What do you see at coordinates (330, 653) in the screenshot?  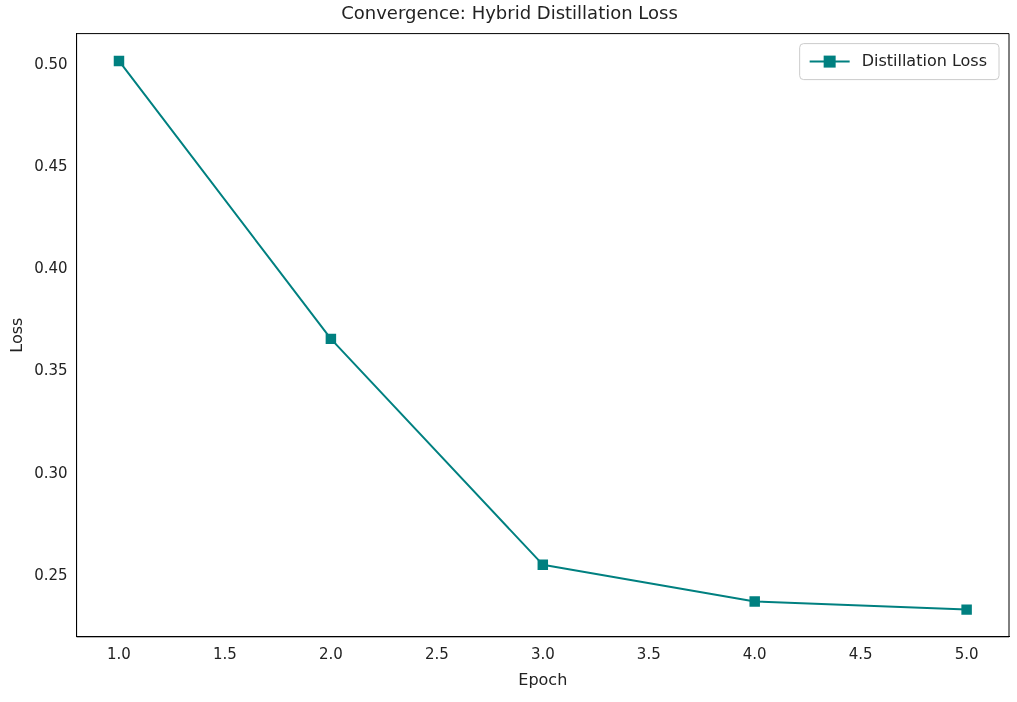 I see `x-tick-label: 2.0` at bounding box center [330, 653].